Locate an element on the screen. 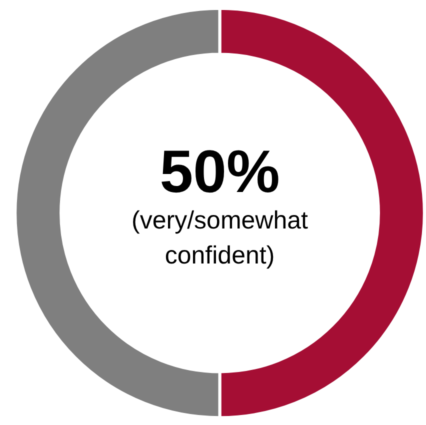 The height and width of the screenshot is (425, 426). text: (very/somewhat confident) is located at coordinates (220, 238).